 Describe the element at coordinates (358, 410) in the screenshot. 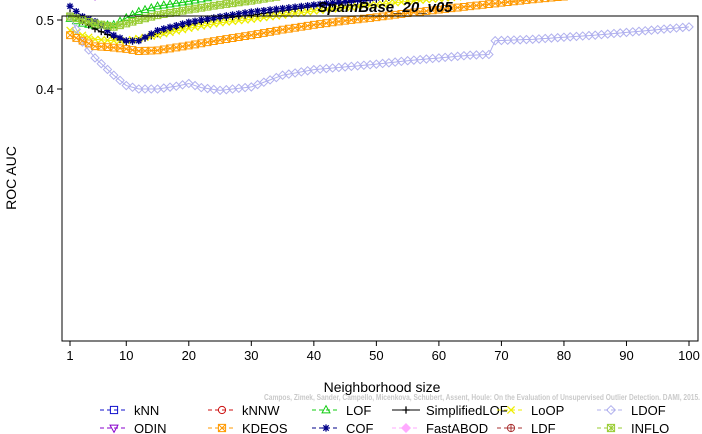

I see `legend-label-lof: LOF` at that location.